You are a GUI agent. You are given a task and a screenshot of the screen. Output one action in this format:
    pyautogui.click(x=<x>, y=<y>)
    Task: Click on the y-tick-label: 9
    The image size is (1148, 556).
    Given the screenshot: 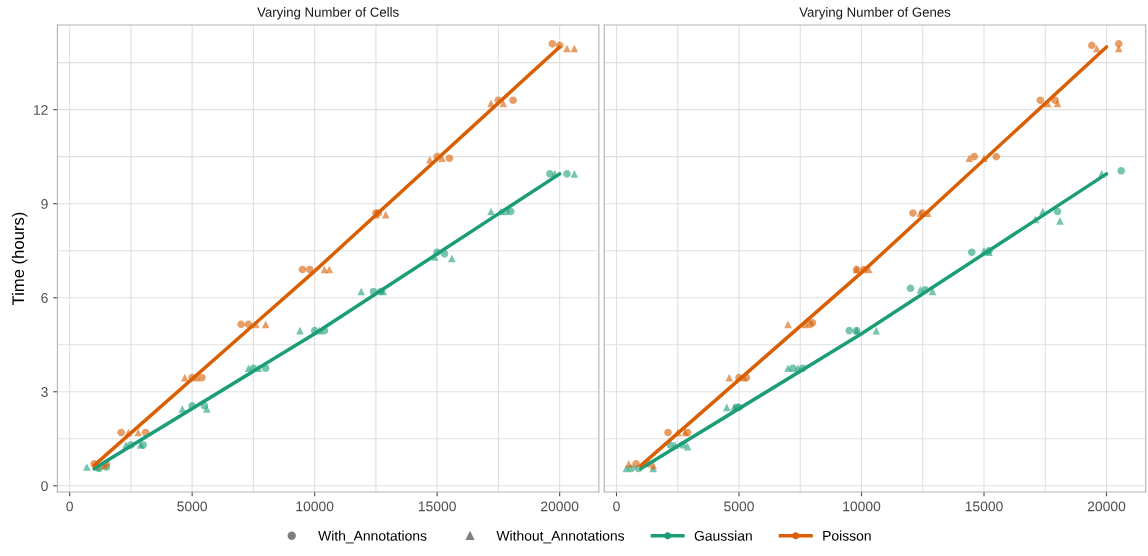 What is the action you would take?
    pyautogui.click(x=44, y=204)
    